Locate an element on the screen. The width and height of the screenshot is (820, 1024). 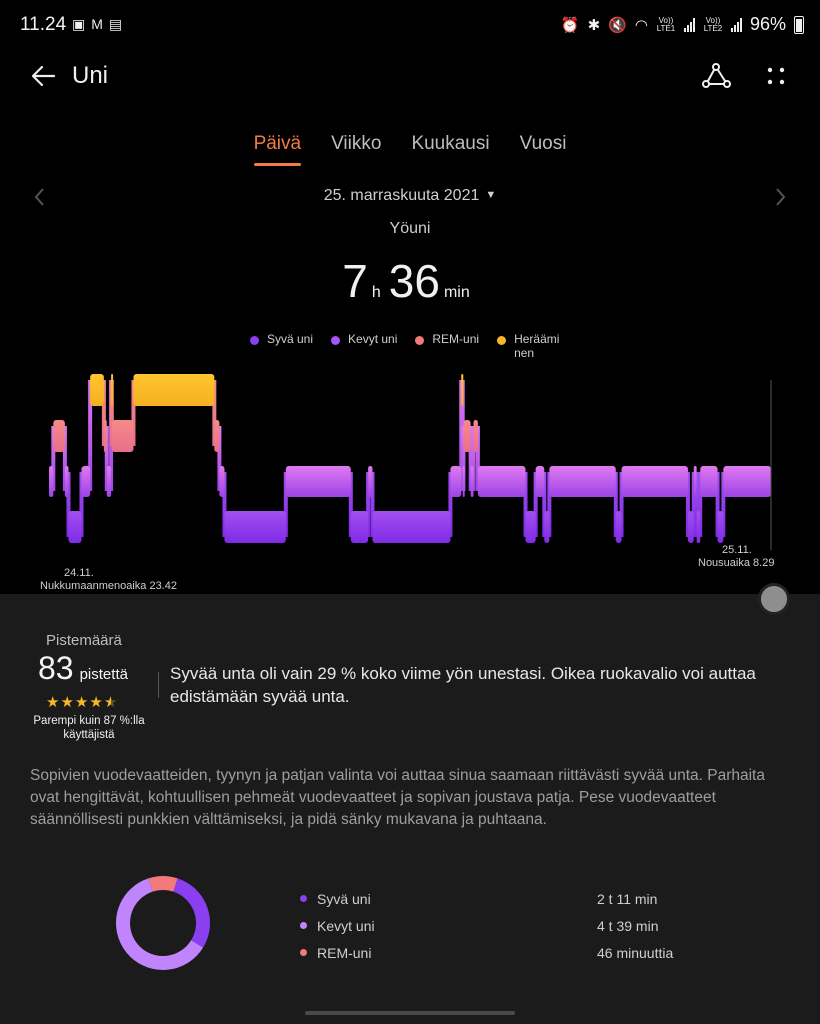
duration-hours-unit: h is located at coordinates (376, 292).